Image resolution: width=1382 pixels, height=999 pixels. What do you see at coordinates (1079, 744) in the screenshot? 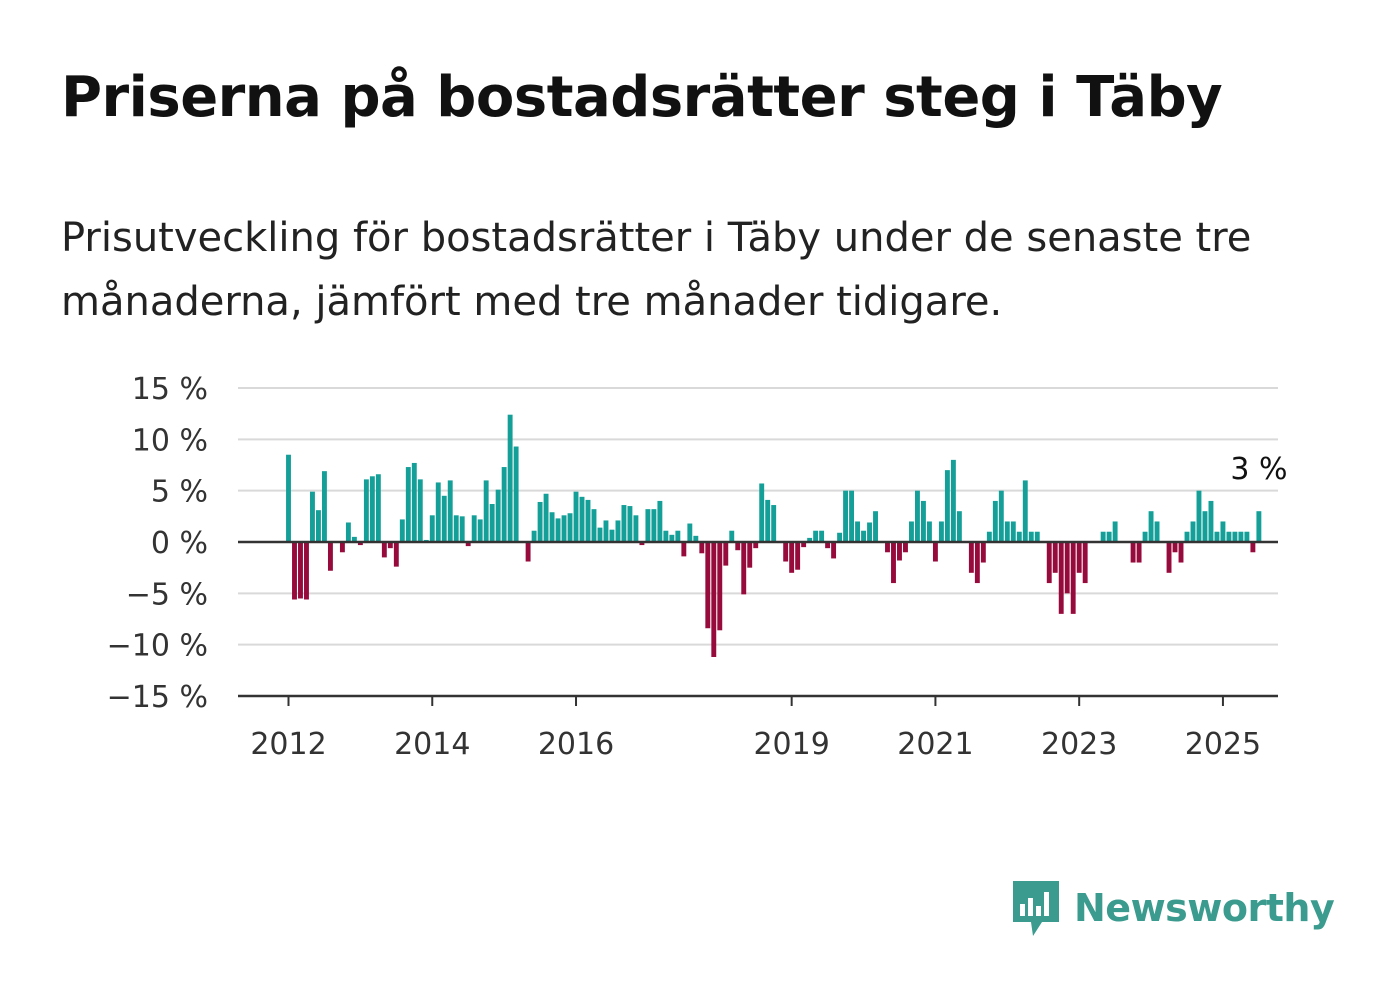
I see `x-tick-label: 2023` at bounding box center [1079, 744].